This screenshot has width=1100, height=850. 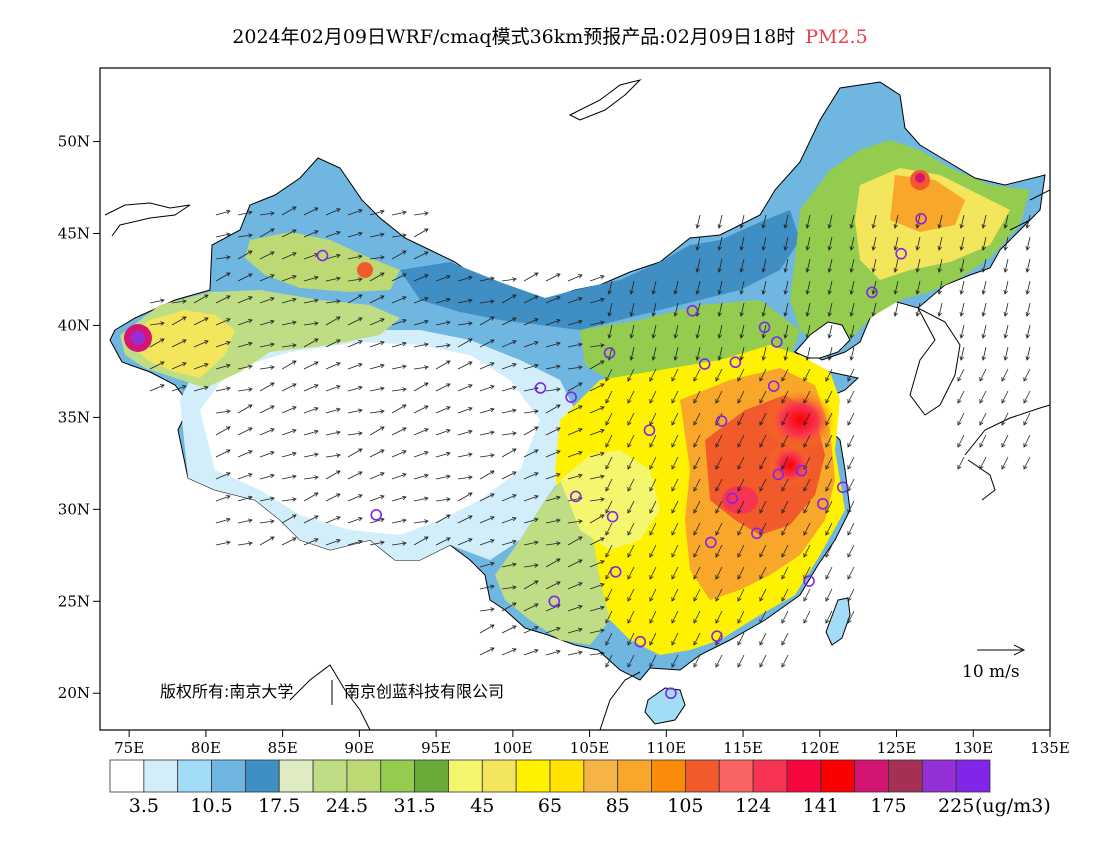 I want to click on title-main: 2024年02月09日WRF/cmaq模式36km预报产品:02月09日18时, so click(x=514, y=37).